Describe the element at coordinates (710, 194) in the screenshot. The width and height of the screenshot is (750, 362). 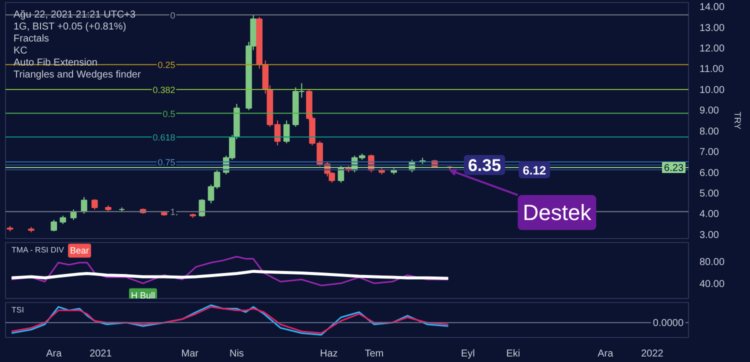
I see `y-tick-label: 5.00` at that location.